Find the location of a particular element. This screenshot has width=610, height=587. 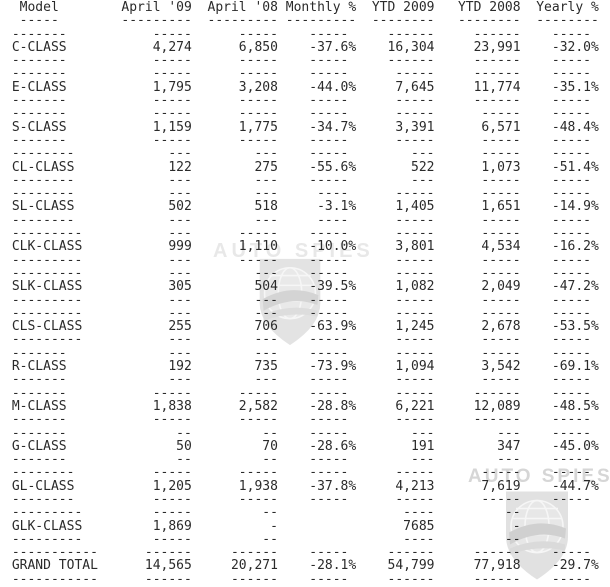

table-row: GLK-CLASS 1,869 - 7685 - is located at coordinates (301, 526).